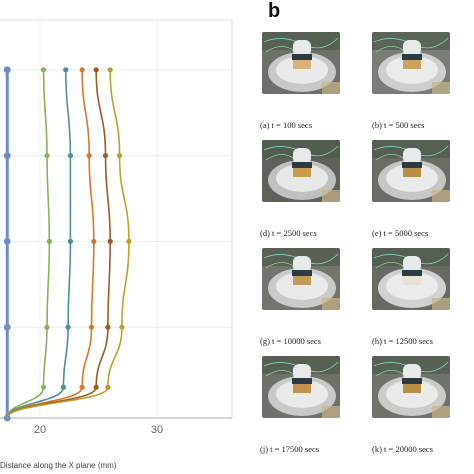 The height and width of the screenshot is (474, 474). Describe the element at coordinates (98, 430) in the screenshot. I see `x-tick-labels: 20304050` at that location.